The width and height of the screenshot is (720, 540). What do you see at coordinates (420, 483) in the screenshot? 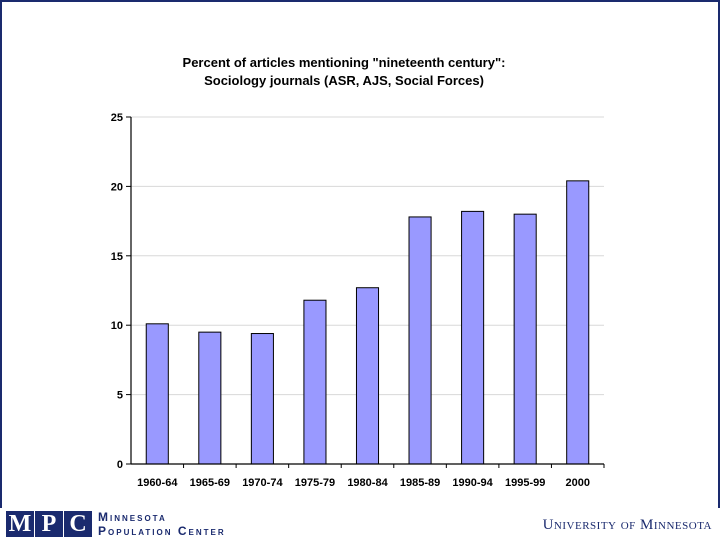
I see `x-tick-label: 1985-89` at bounding box center [420, 483].